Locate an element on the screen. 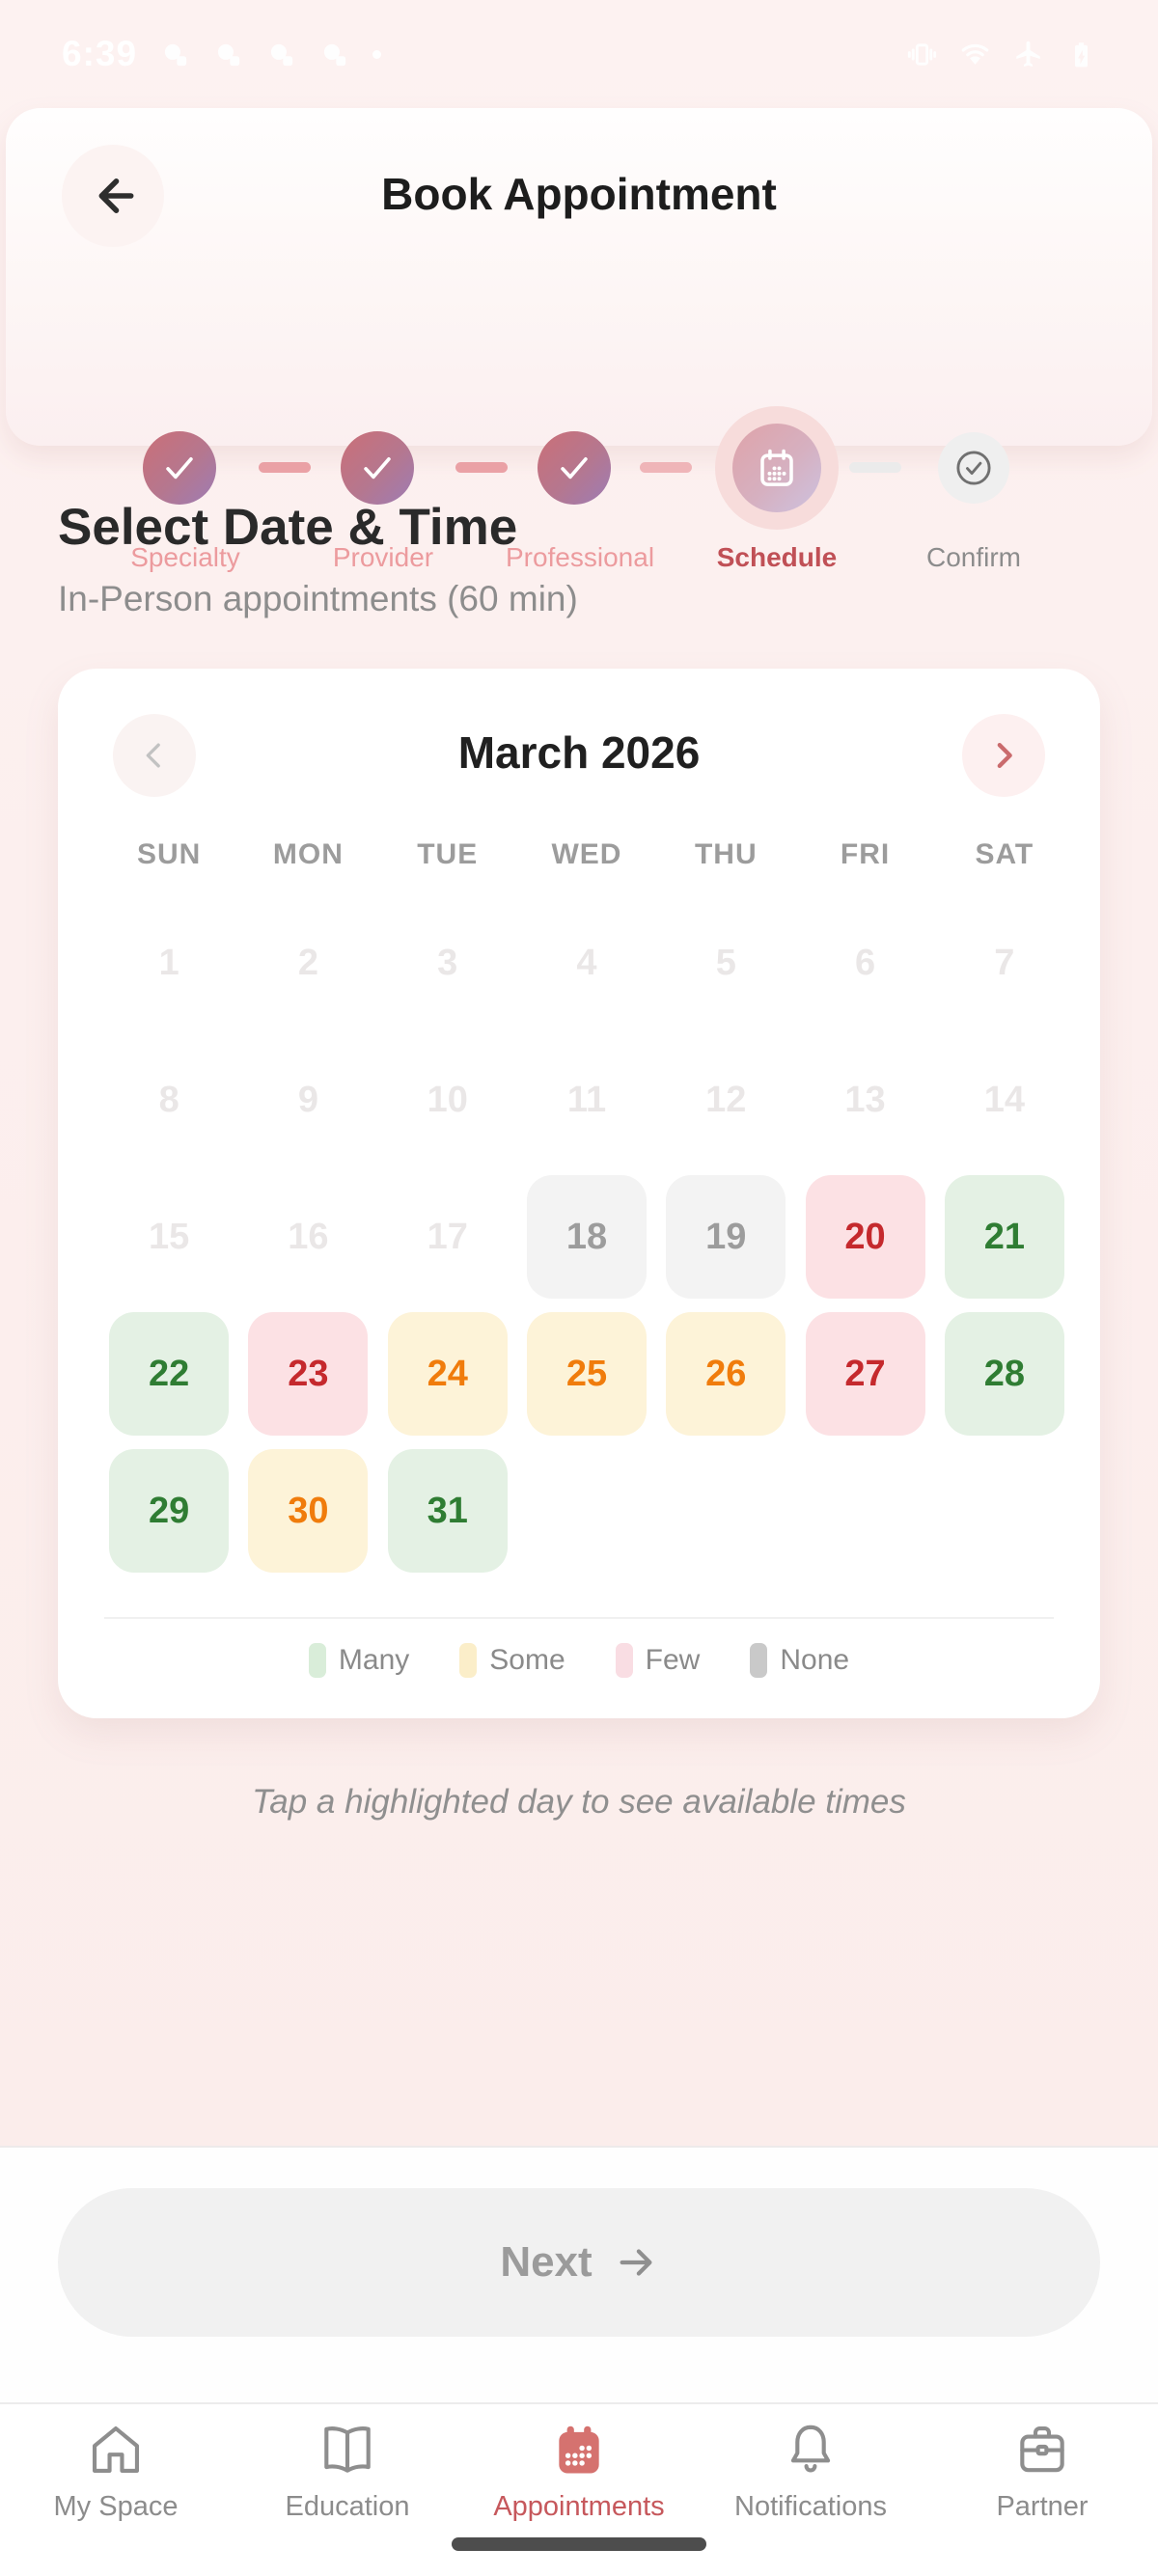 The width and height of the screenshot is (1158, 2576). day-cell: 12 is located at coordinates (725, 1100).